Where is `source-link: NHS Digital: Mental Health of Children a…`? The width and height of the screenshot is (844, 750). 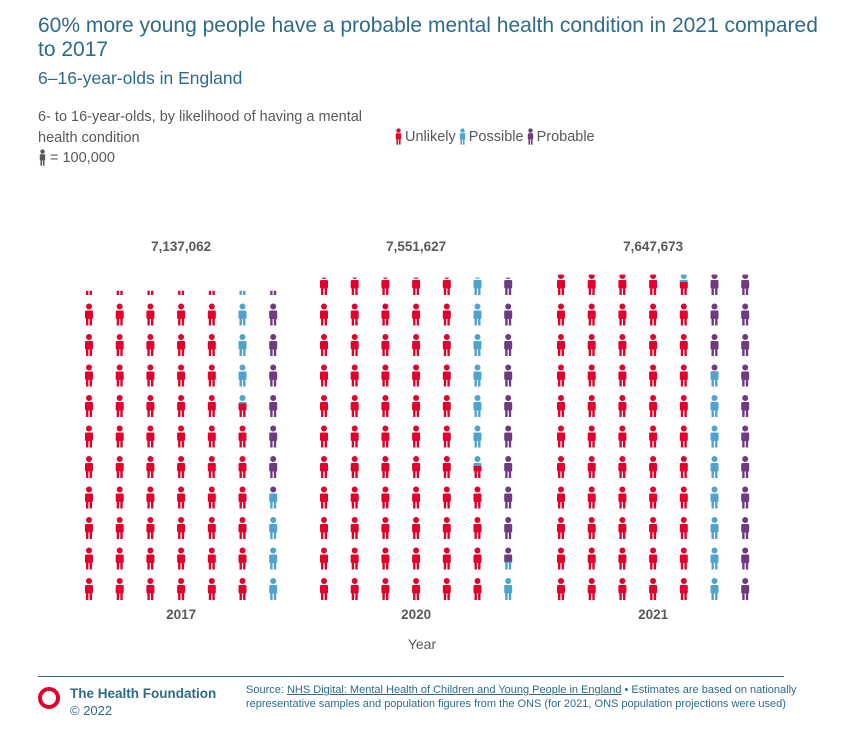 source-link: NHS Digital: Mental Health of Children a… is located at coordinates (454, 690).